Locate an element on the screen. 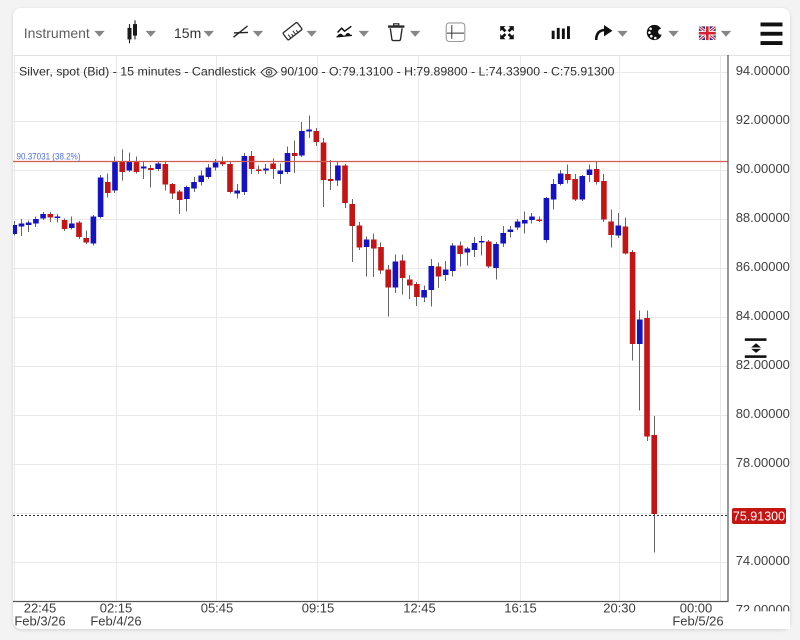  svg-text: 80.00000 is located at coordinates (763, 413).